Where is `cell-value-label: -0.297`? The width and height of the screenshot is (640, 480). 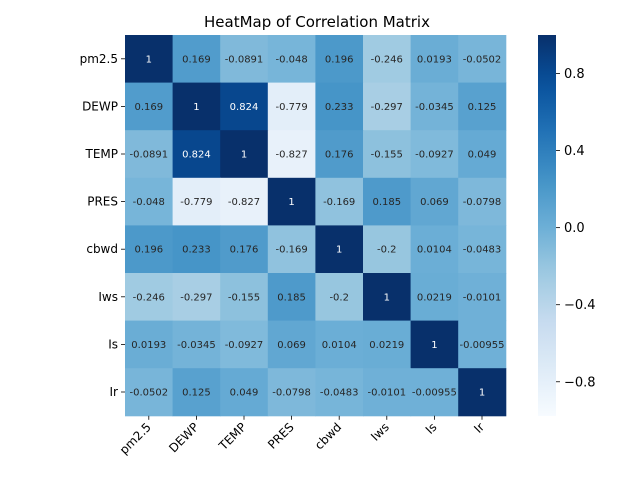 cell-value-label: -0.297 is located at coordinates (196, 297).